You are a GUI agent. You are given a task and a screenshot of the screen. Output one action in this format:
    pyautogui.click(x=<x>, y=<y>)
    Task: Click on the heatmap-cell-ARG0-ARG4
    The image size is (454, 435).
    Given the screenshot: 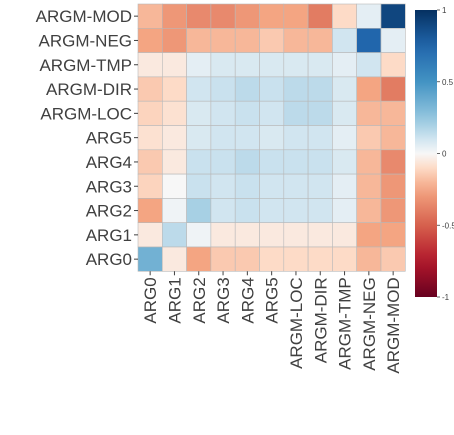 What is the action you would take?
    pyautogui.click(x=247, y=259)
    